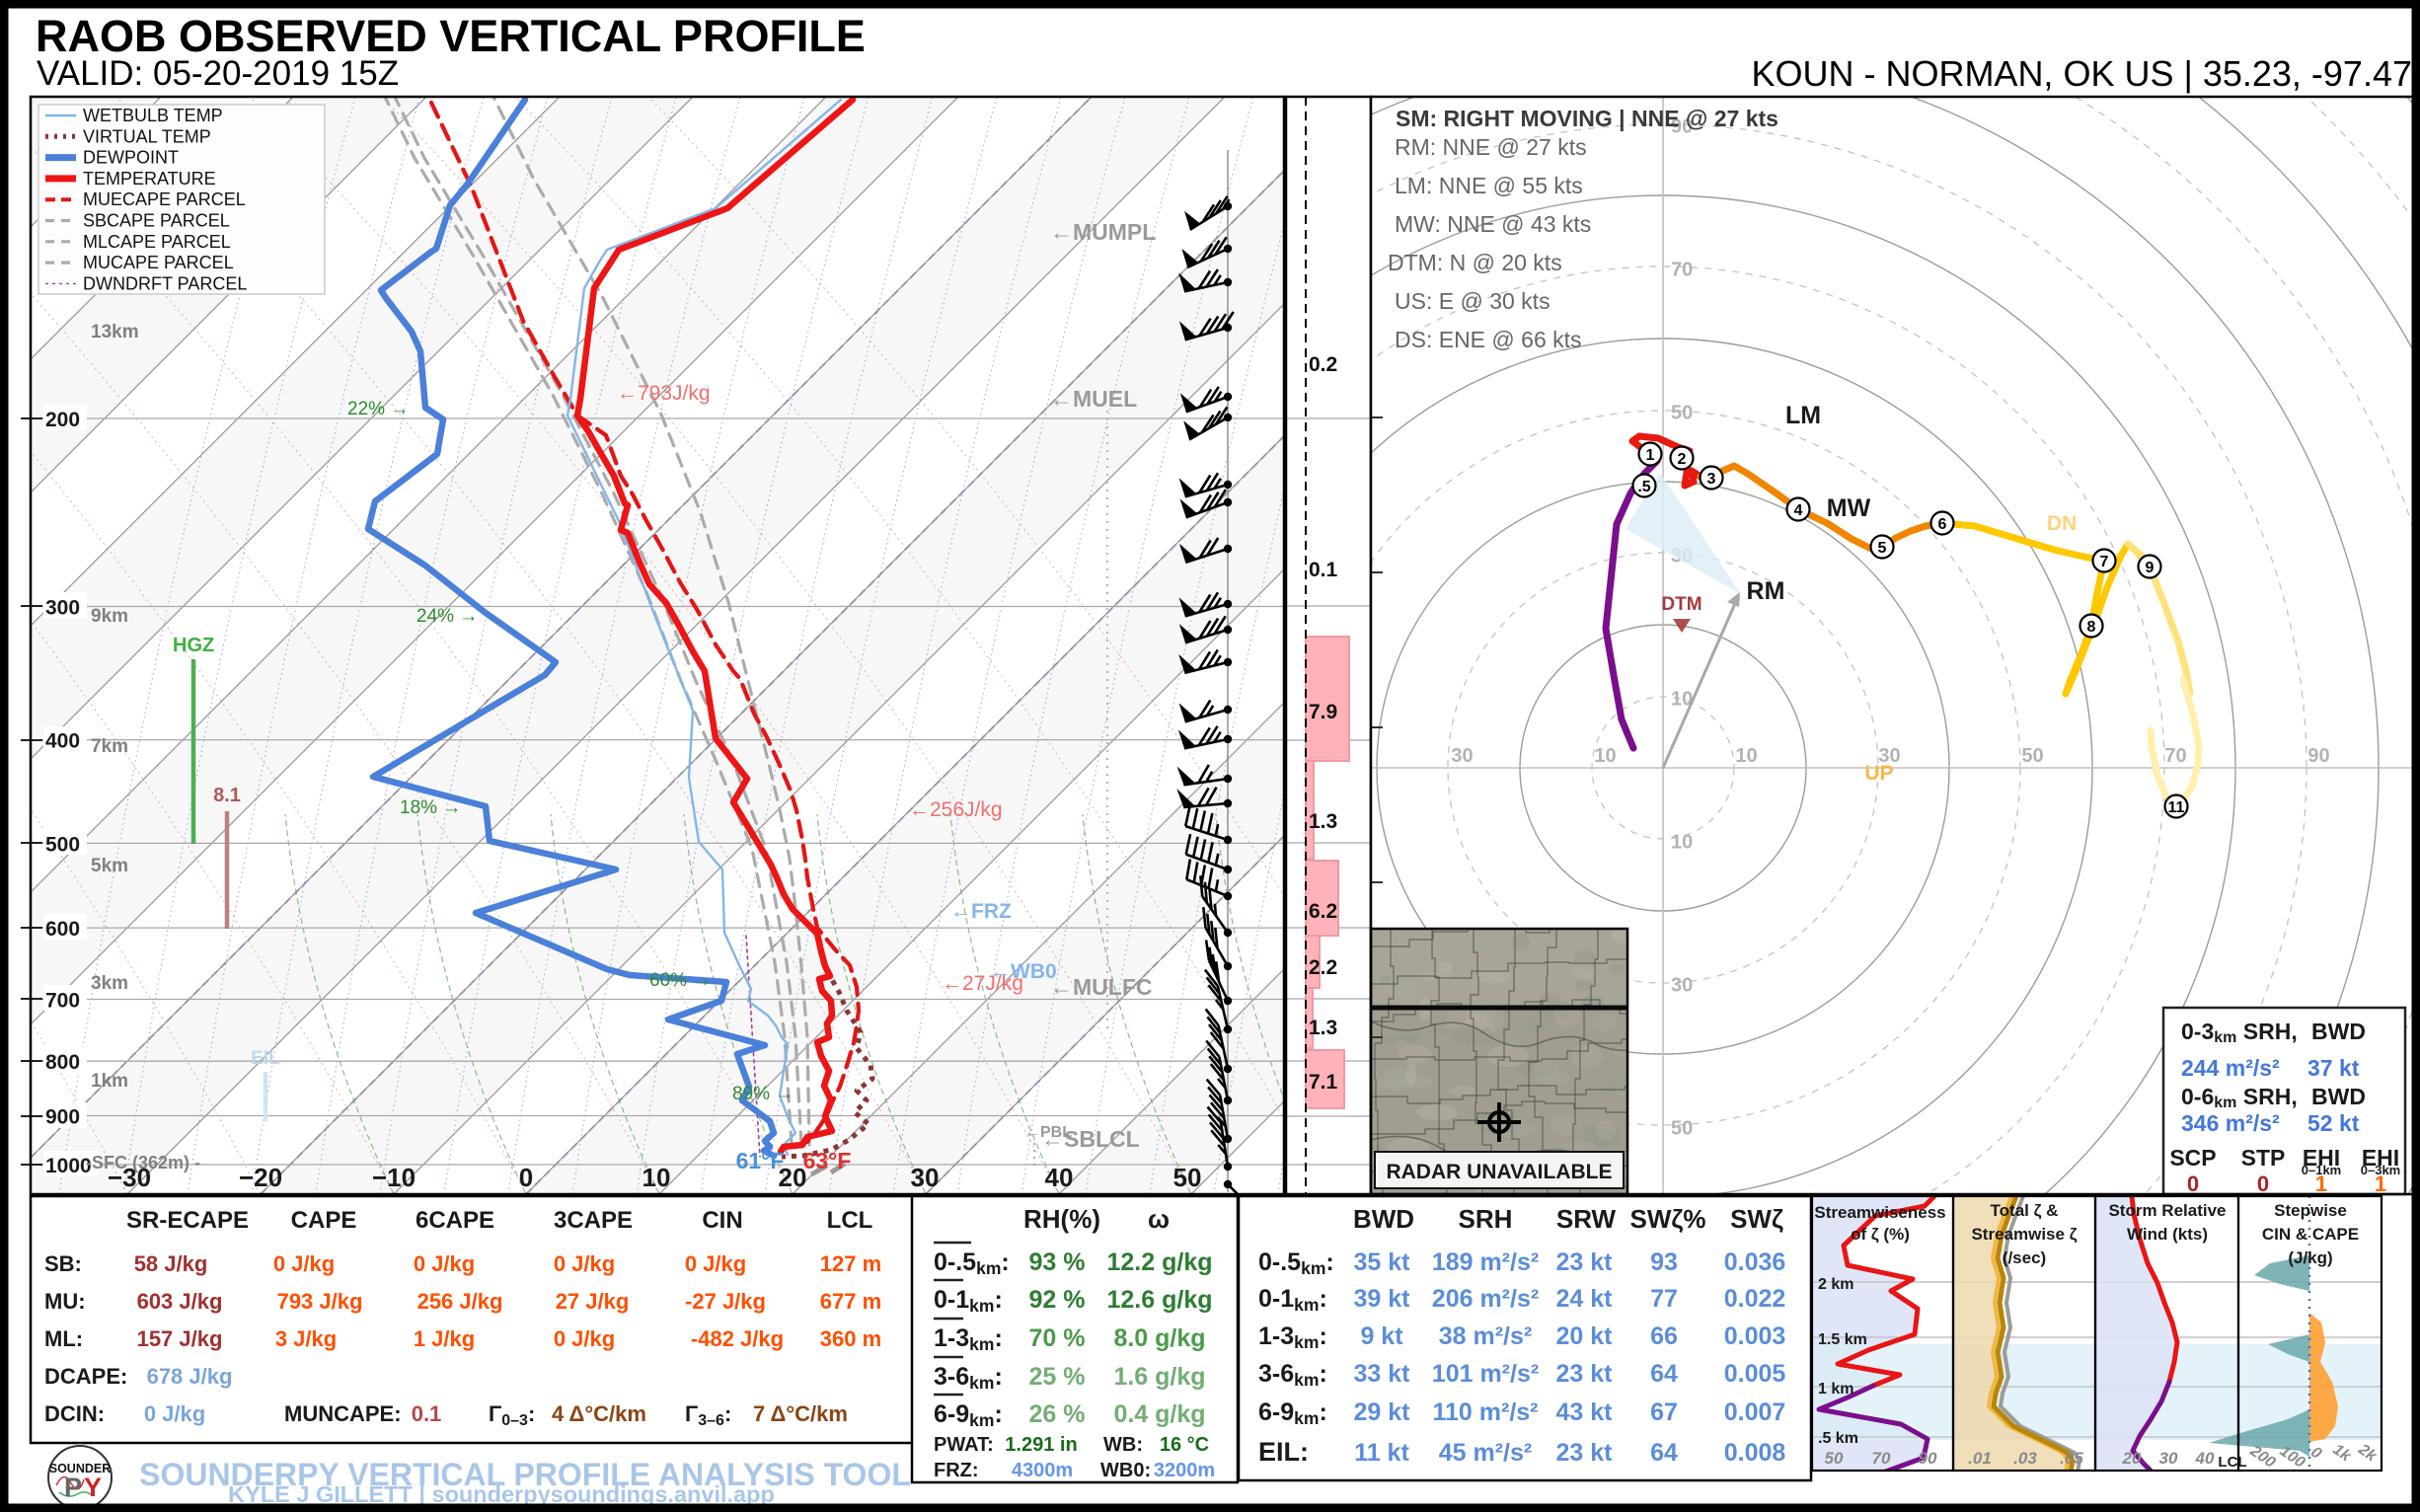 Image resolution: width=2420 pixels, height=1512 pixels. Describe the element at coordinates (1382, 1262) in the screenshot. I see `svg-text: 35 kt` at that location.